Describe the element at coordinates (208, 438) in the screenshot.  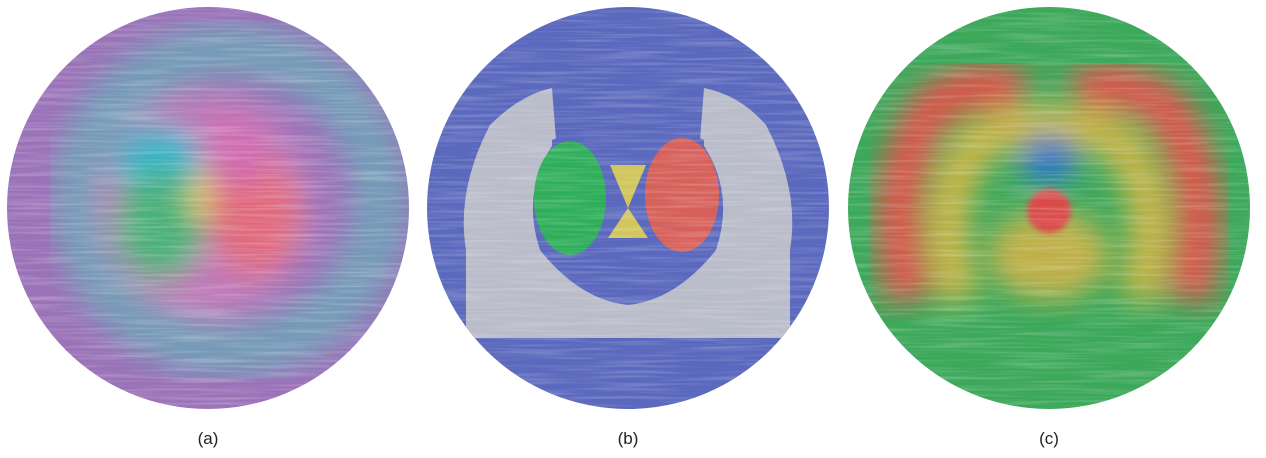
I see `panel-label: (a)` at that location.